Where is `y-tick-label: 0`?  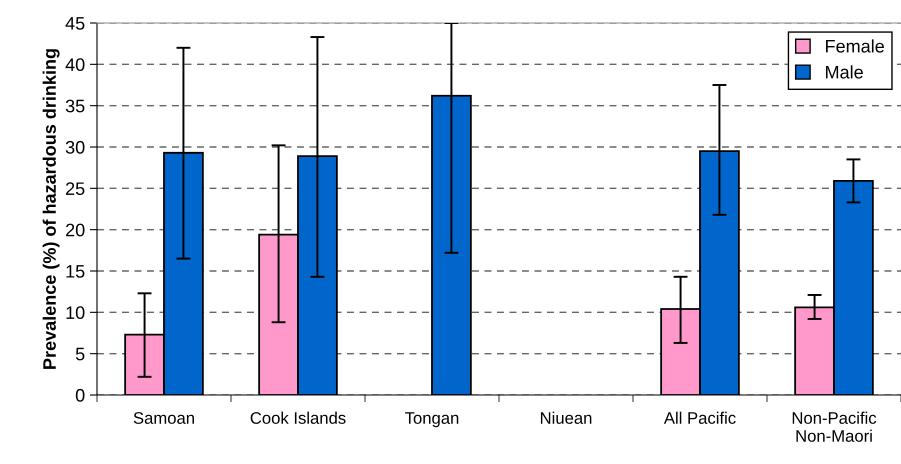
y-tick-label: 0 is located at coordinates (80, 395).